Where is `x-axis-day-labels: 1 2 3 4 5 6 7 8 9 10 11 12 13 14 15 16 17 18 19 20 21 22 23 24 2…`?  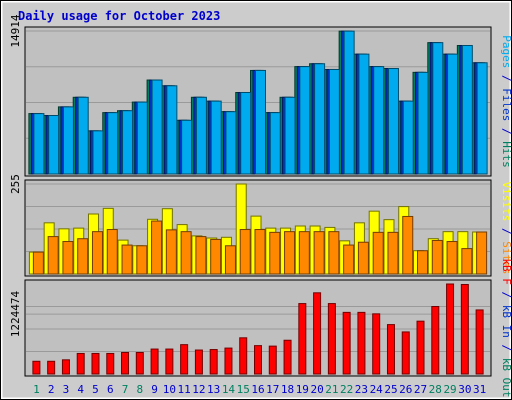
x-axis-day-labels: 1 2 3 4 5 6 7 8 9 10 11 12 13 14 15 16 17 18 19 20 21 22 23 24 2… is located at coordinates (259, 389).